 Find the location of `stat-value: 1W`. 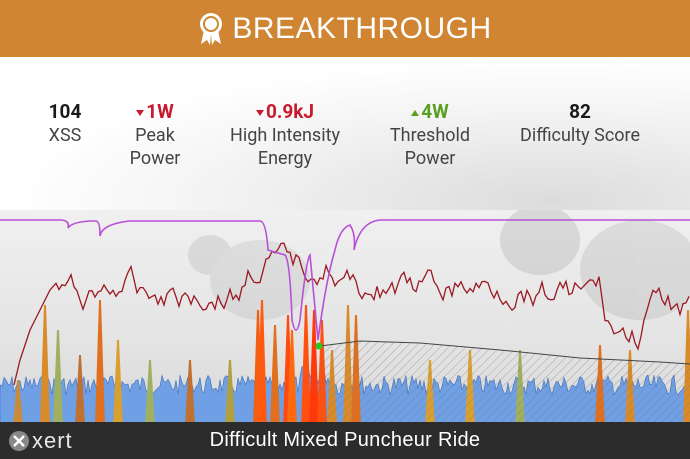

stat-value: 1W is located at coordinates (160, 111).